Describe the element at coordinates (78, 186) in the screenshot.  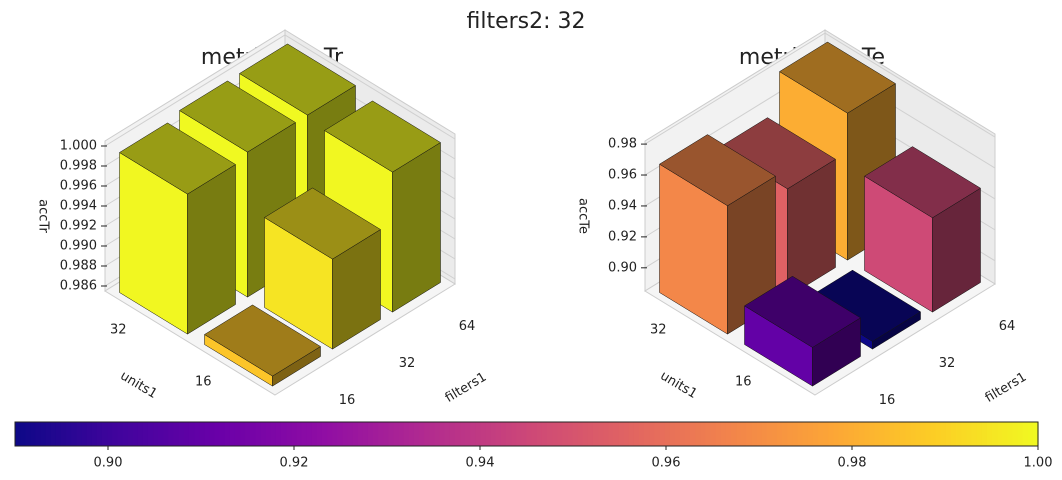
I see `z-tick-label: 0.996` at that location.